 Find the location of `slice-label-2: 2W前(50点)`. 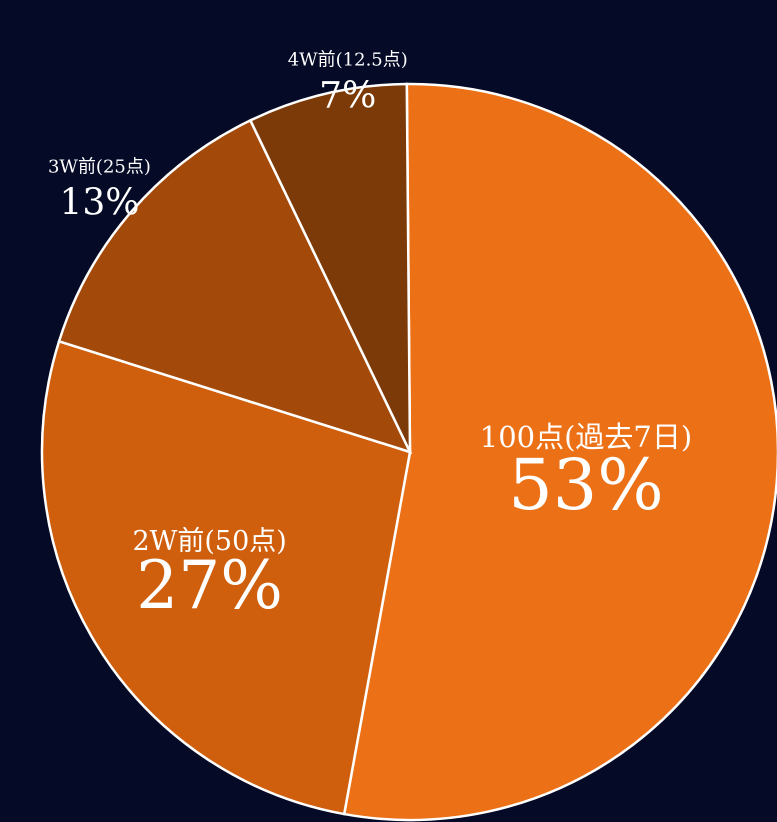

slice-label-2: 2W前(50点) is located at coordinates (209, 541).